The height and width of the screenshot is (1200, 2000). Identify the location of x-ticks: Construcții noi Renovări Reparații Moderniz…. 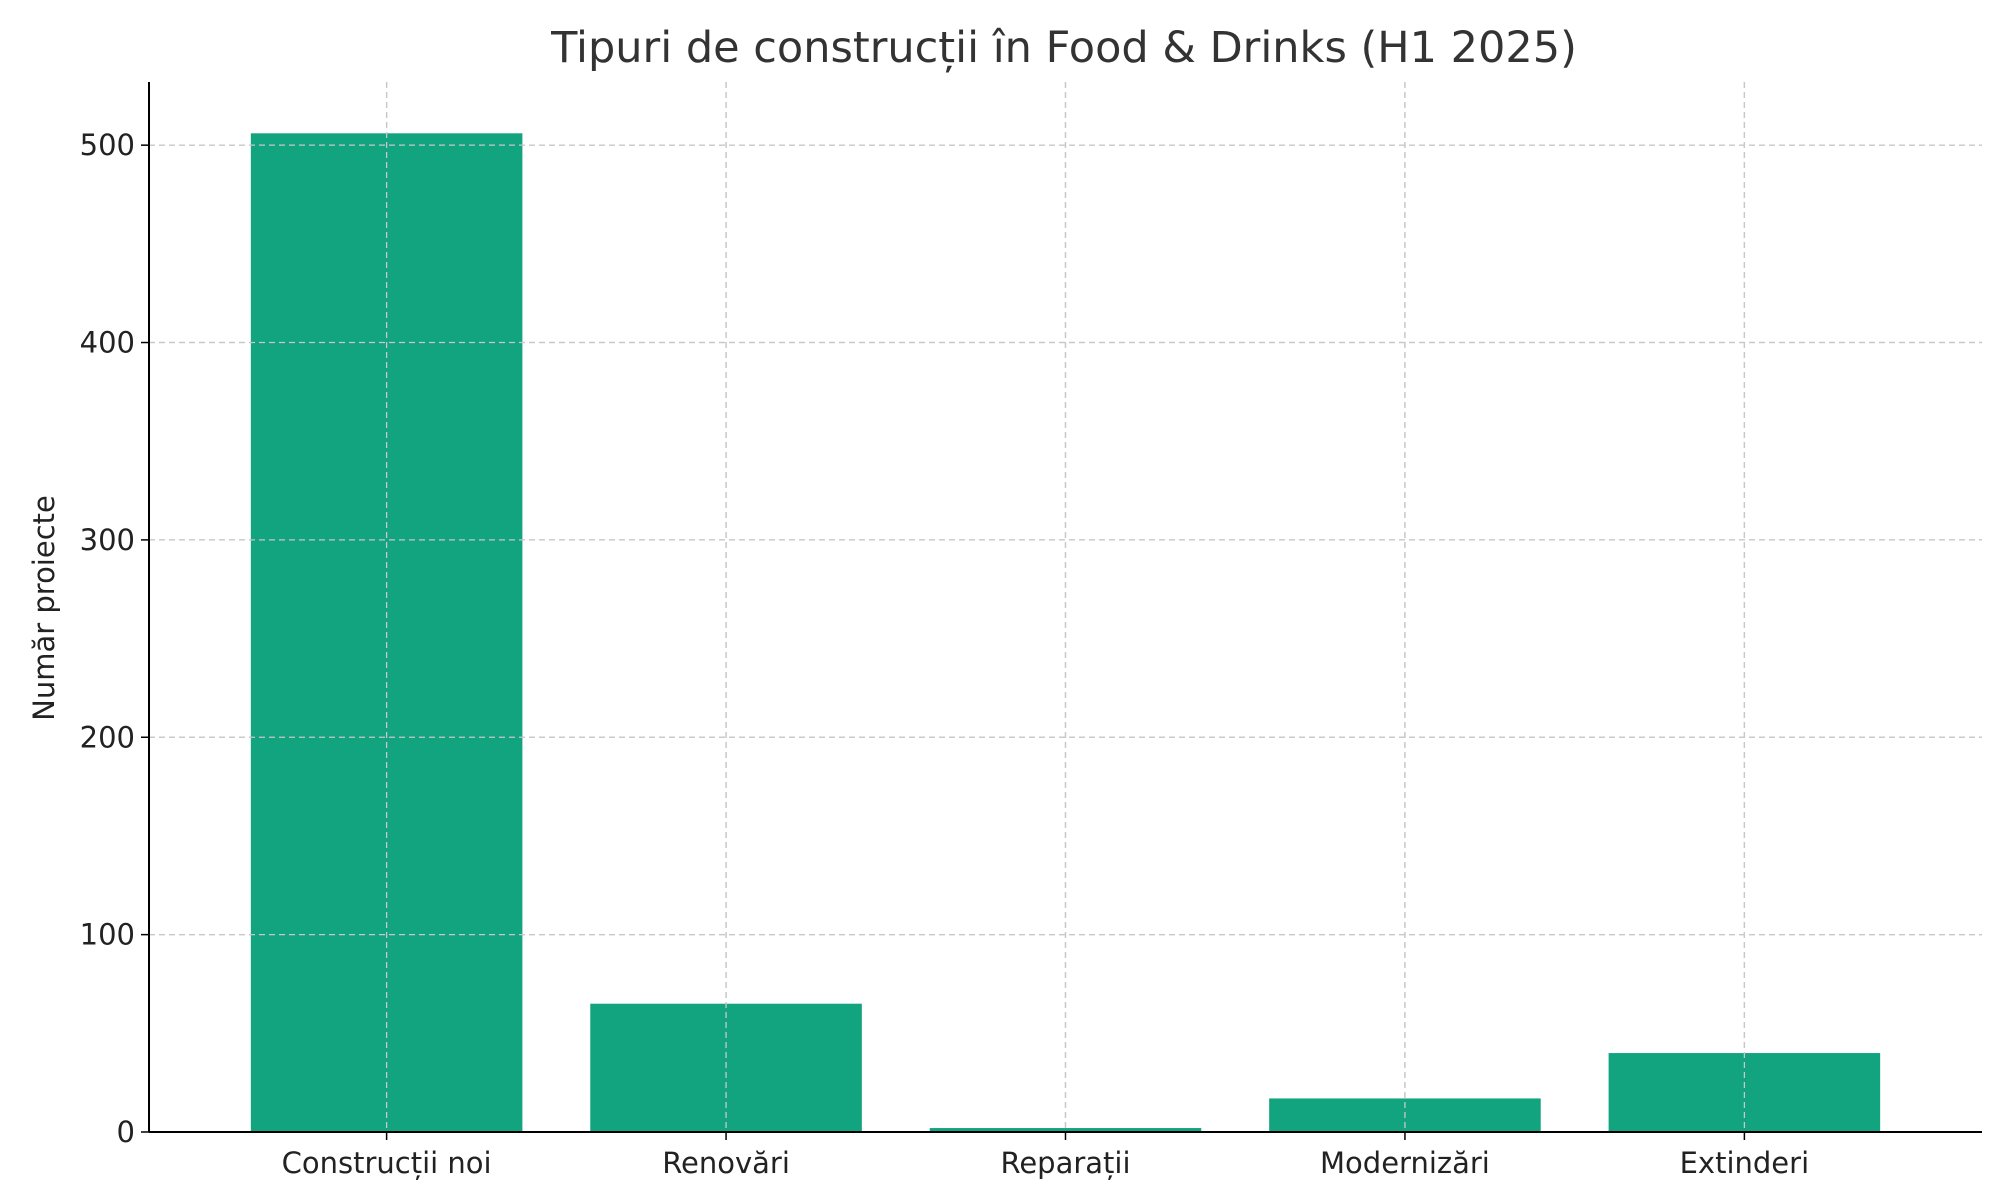
(1046, 1156).